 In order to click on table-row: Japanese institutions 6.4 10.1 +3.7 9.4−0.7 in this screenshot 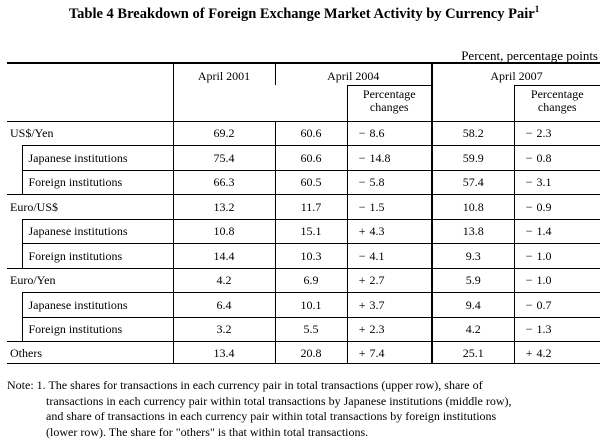, I will do `click(303, 304)`.